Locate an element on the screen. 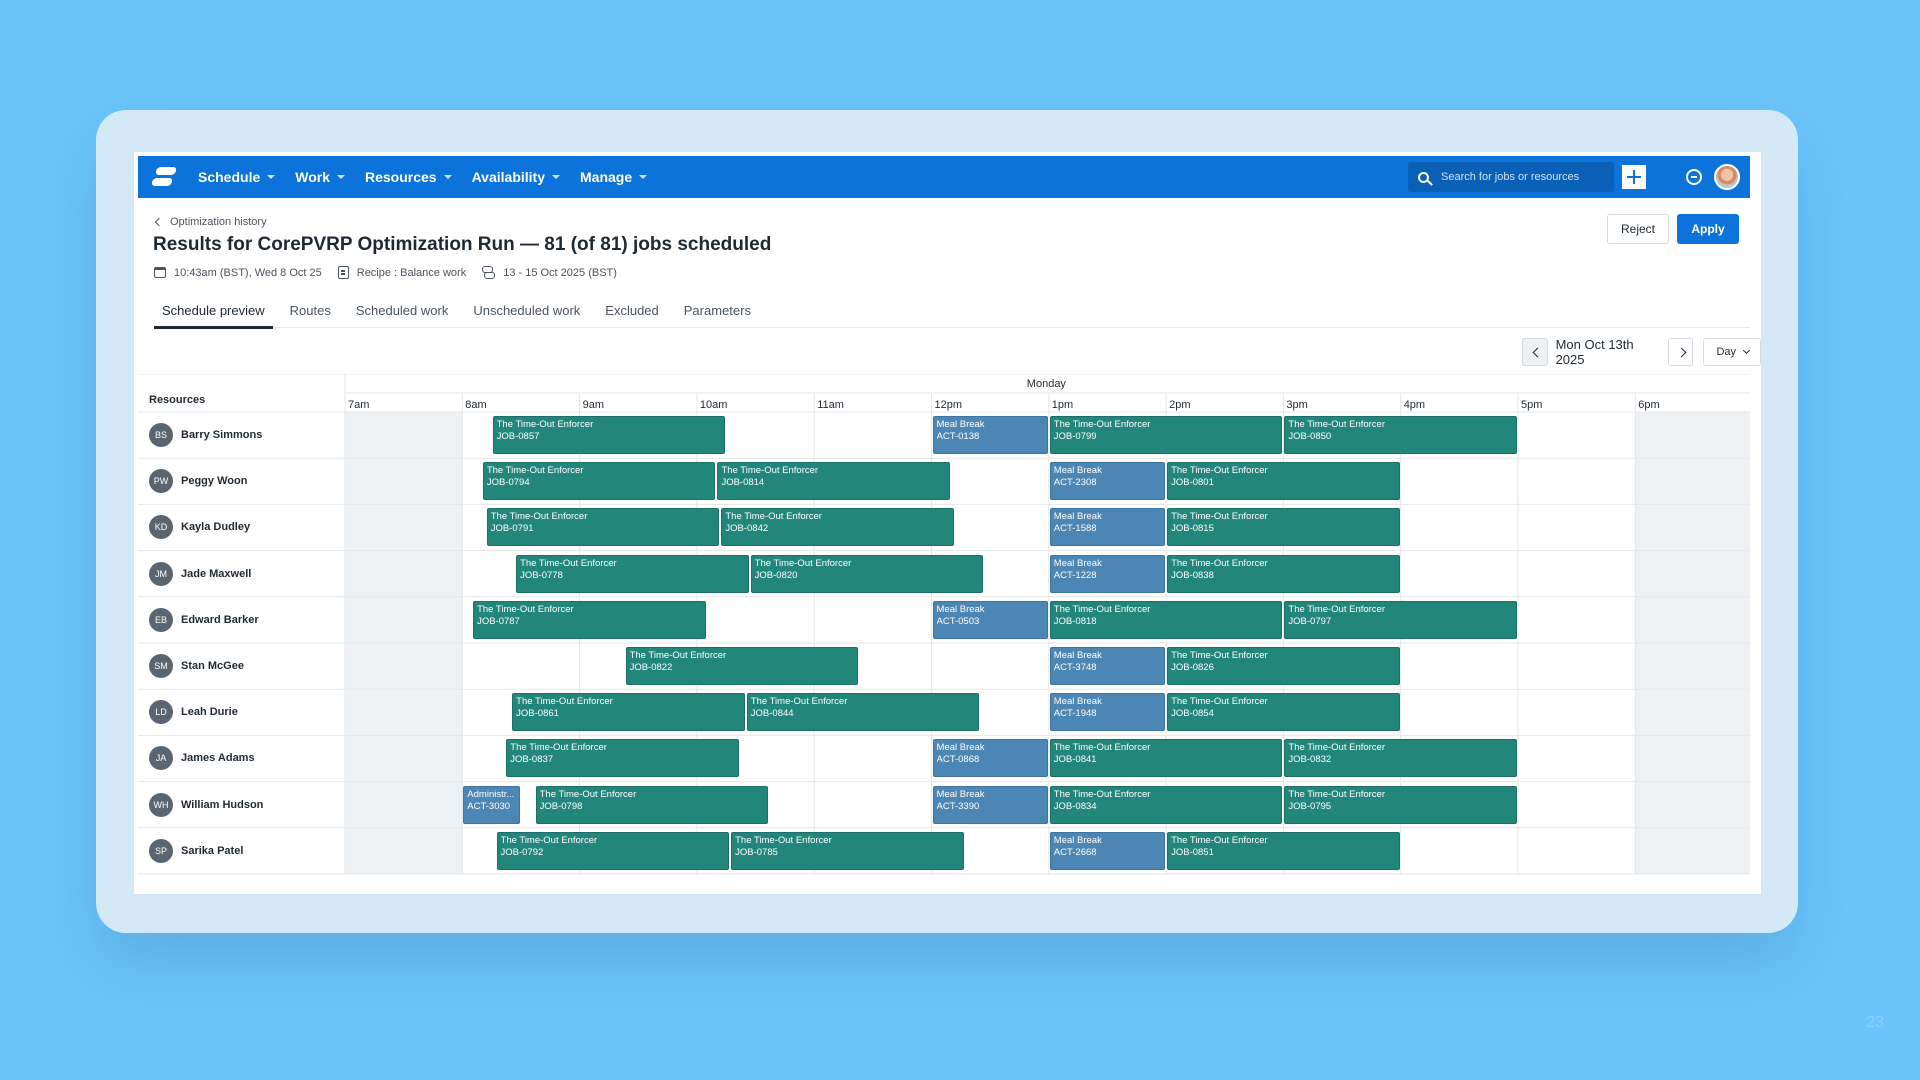 The width and height of the screenshot is (1920, 1080). block-id: ACT-1588 is located at coordinates (1075, 529).